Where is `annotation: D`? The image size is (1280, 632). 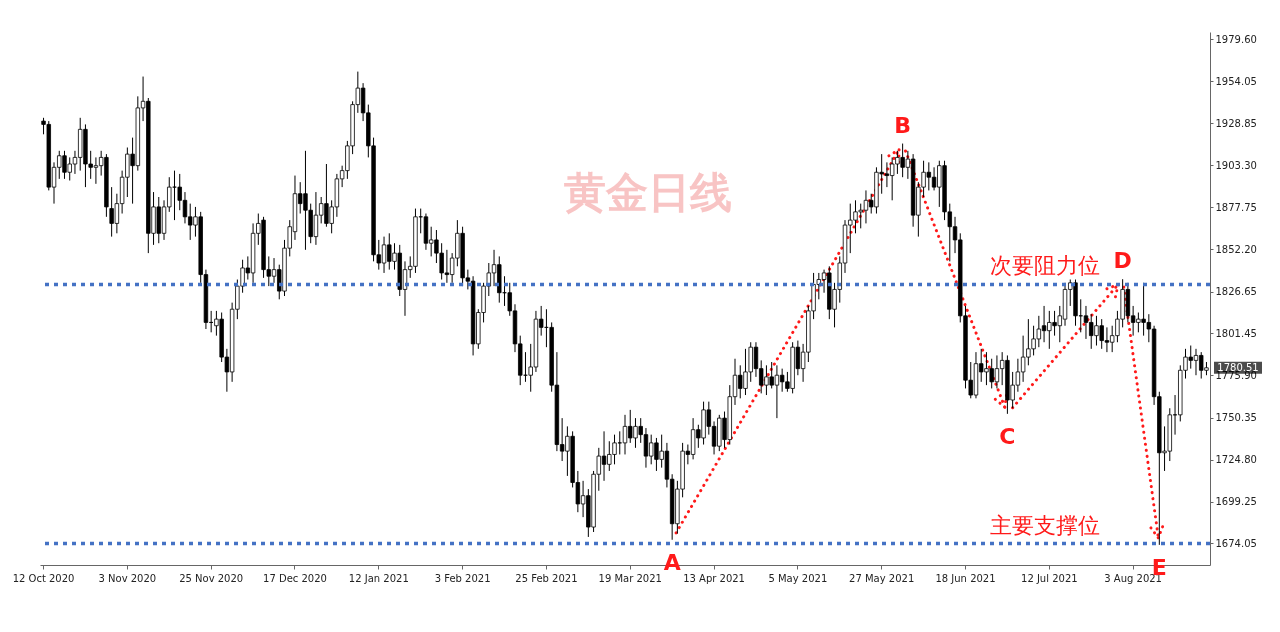 annotation: D is located at coordinates (1122, 261).